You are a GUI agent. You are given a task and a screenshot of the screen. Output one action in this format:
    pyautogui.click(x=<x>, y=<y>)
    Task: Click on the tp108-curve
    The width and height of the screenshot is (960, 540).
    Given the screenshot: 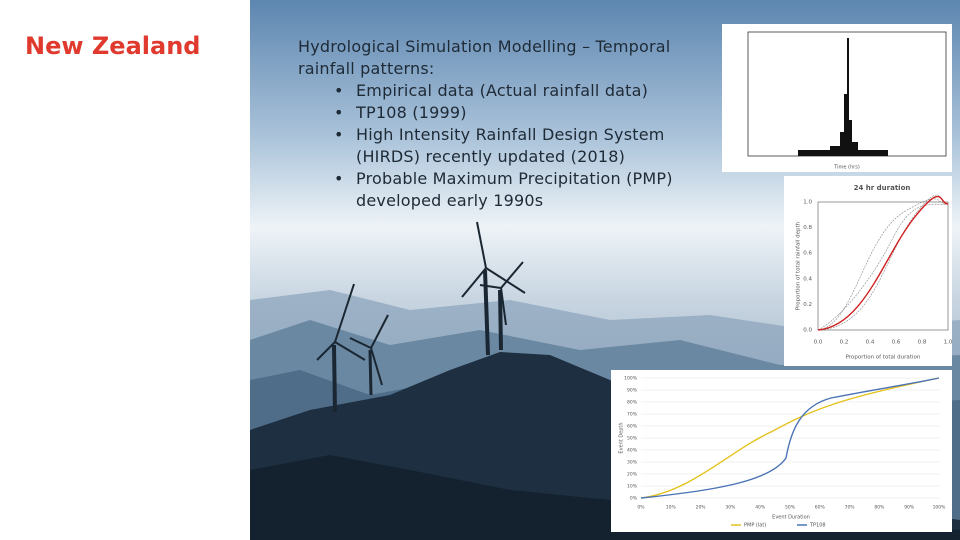 What is the action you would take?
    pyautogui.click(x=790, y=438)
    